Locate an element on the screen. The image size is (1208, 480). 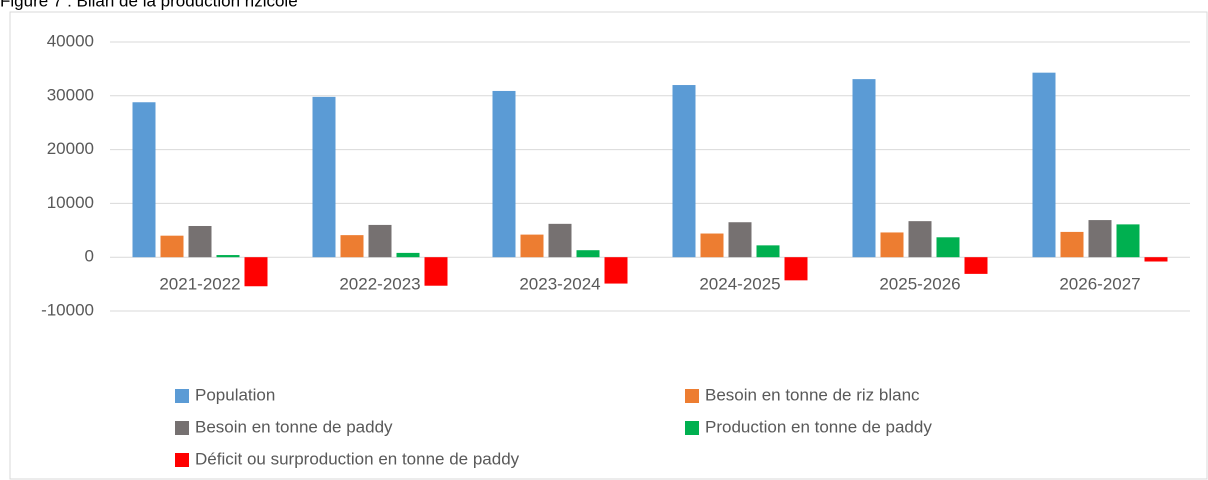
y-tick-label: 10000 is located at coordinates (70, 202).